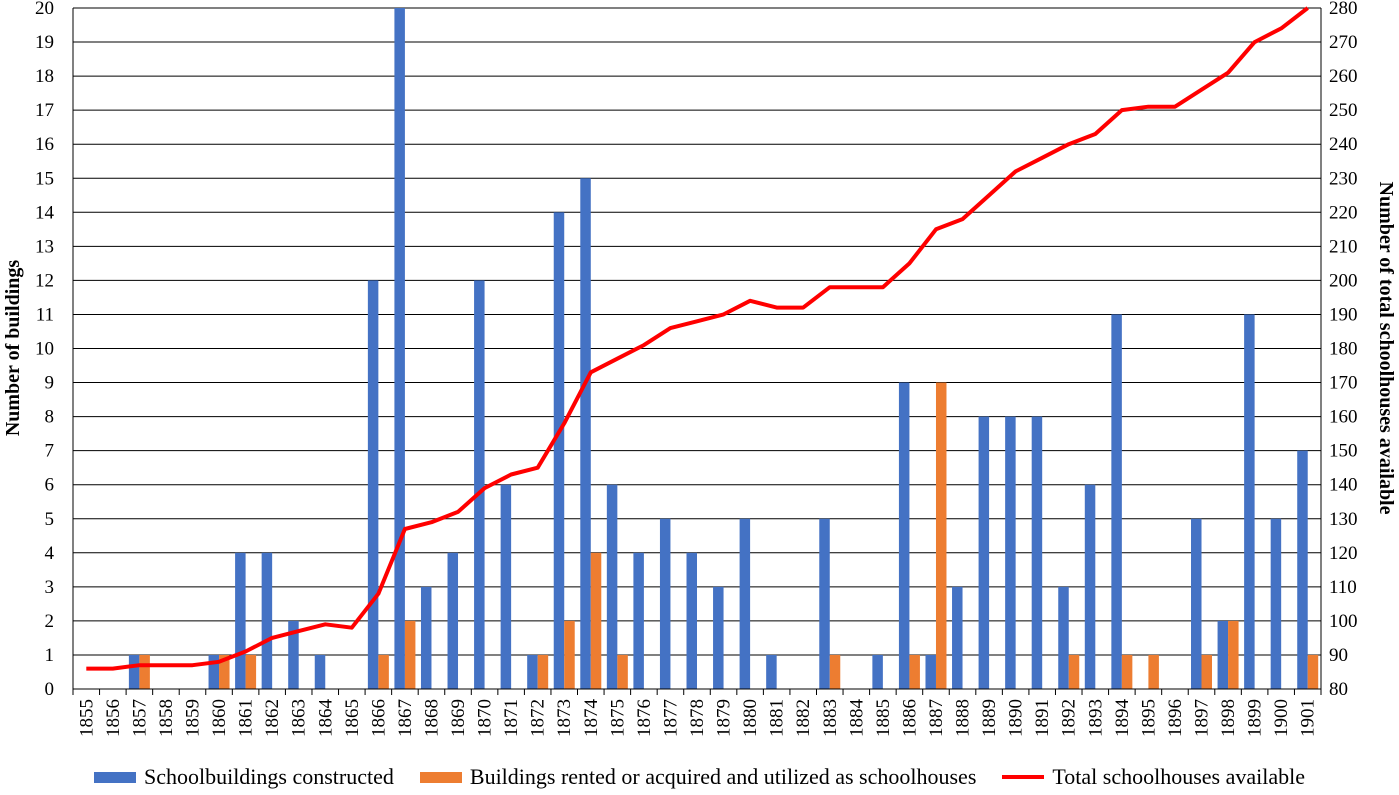  I want to click on x-tick-label: 1866, so click(378, 718).